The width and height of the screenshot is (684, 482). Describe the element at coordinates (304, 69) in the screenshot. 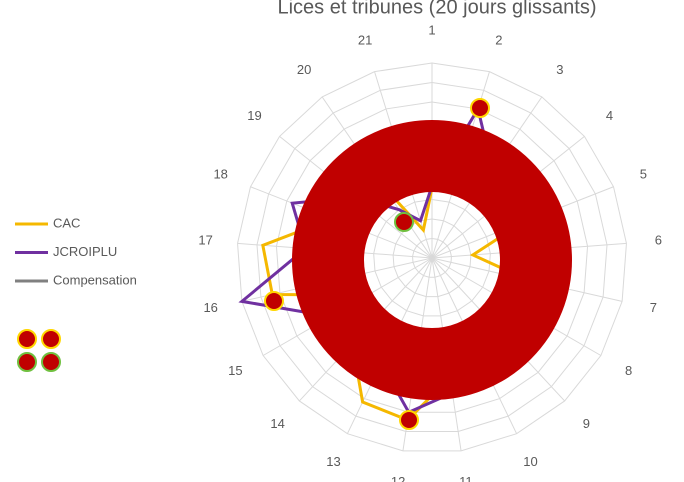

I see `category-label: 20` at that location.